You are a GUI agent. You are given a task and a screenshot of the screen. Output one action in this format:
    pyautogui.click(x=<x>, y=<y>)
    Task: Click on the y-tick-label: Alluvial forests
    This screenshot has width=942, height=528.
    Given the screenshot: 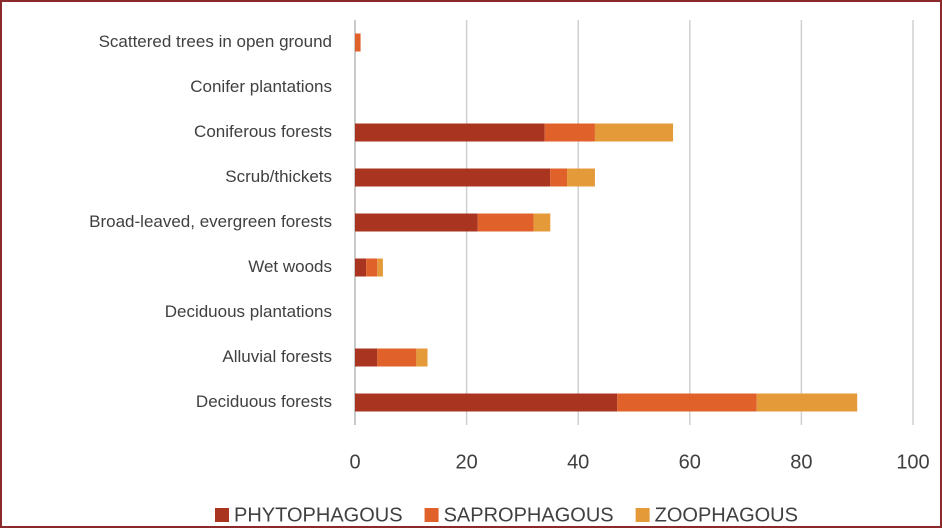 What is the action you would take?
    pyautogui.click(x=277, y=356)
    